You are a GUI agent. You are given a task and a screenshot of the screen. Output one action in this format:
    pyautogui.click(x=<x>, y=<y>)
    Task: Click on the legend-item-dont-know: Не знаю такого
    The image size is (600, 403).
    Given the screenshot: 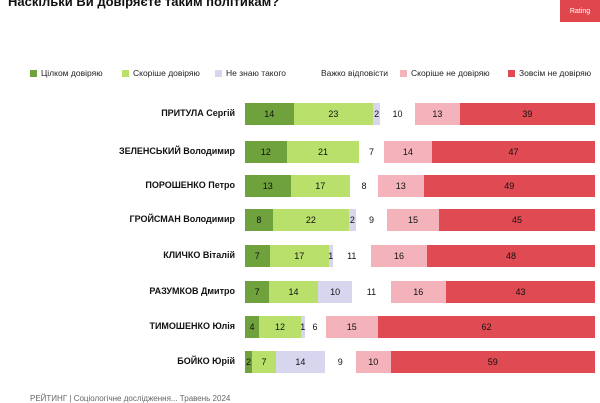 What is the action you would take?
    pyautogui.click(x=250, y=73)
    